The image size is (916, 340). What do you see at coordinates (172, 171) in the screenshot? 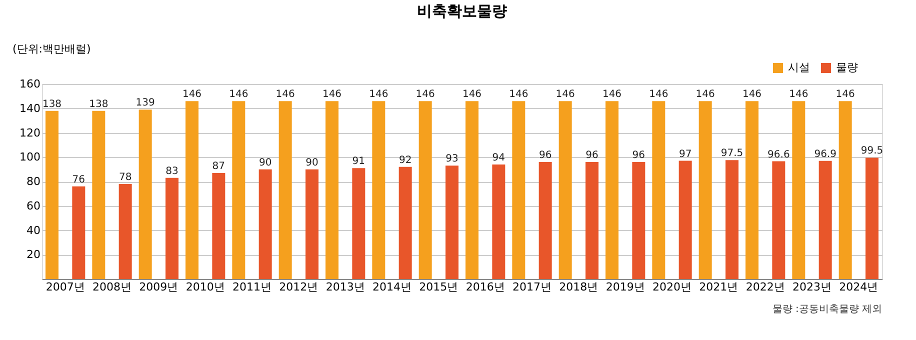
I see `data-label: 83` at bounding box center [172, 171].